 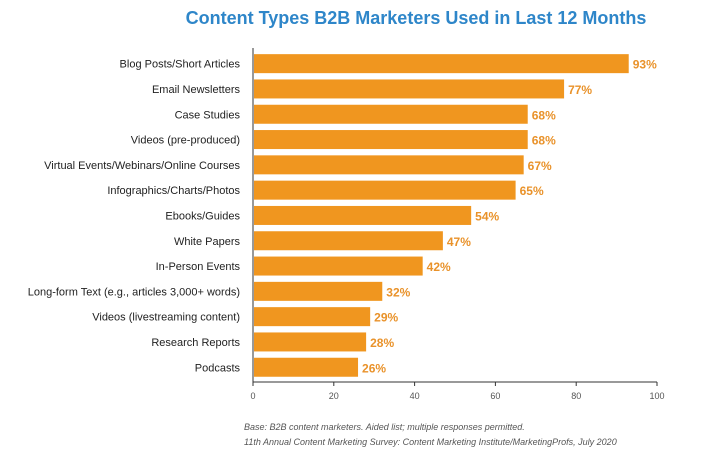 I want to click on value-label: 77%, so click(x=580, y=90).